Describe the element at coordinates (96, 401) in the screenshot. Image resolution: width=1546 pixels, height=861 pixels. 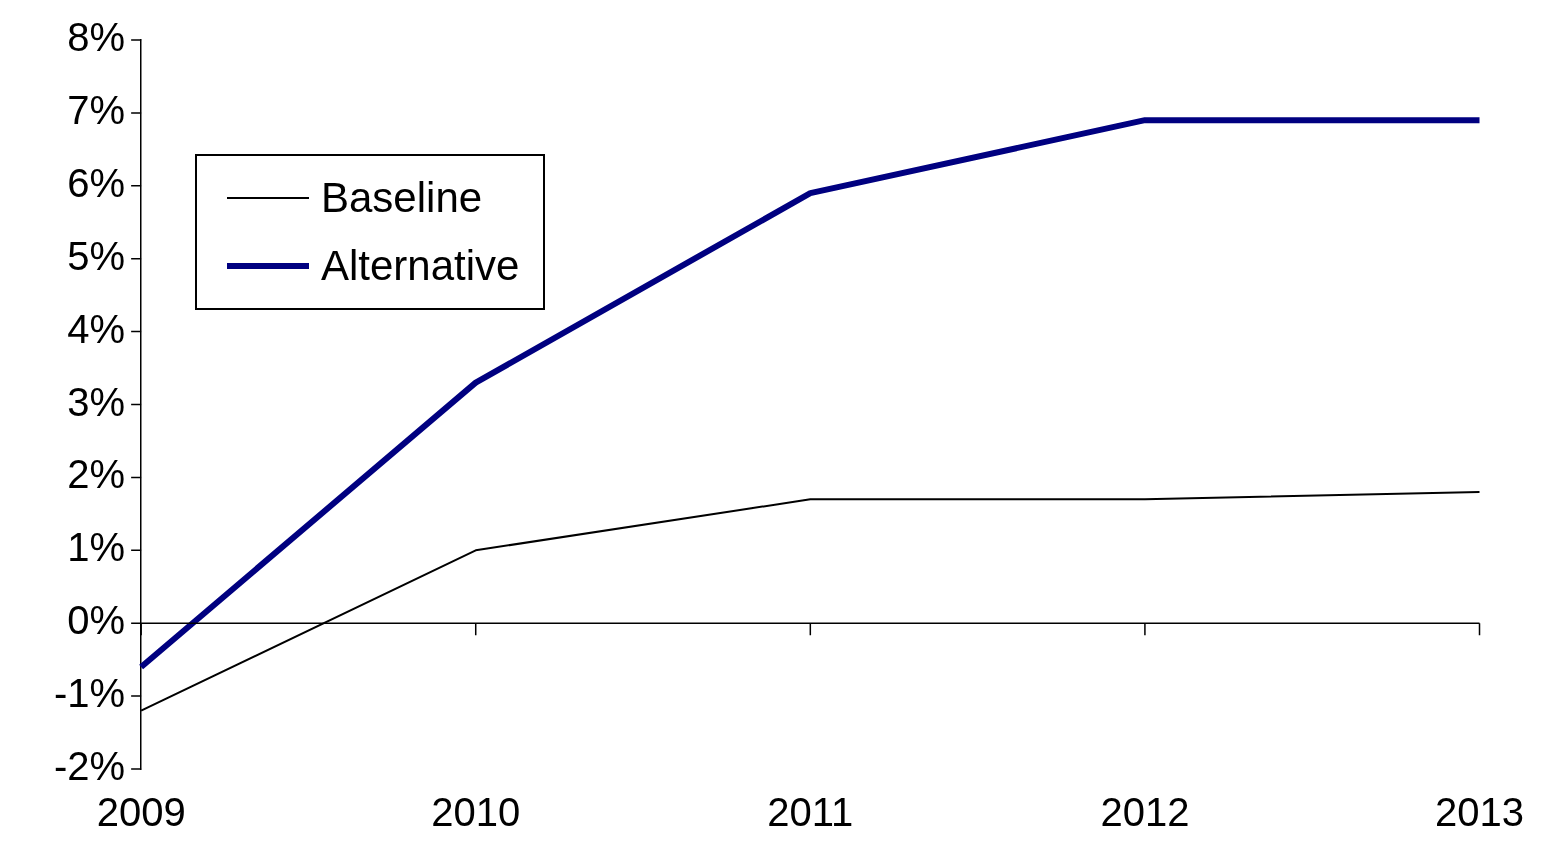
I see `y-tick-label: 3%` at that location.